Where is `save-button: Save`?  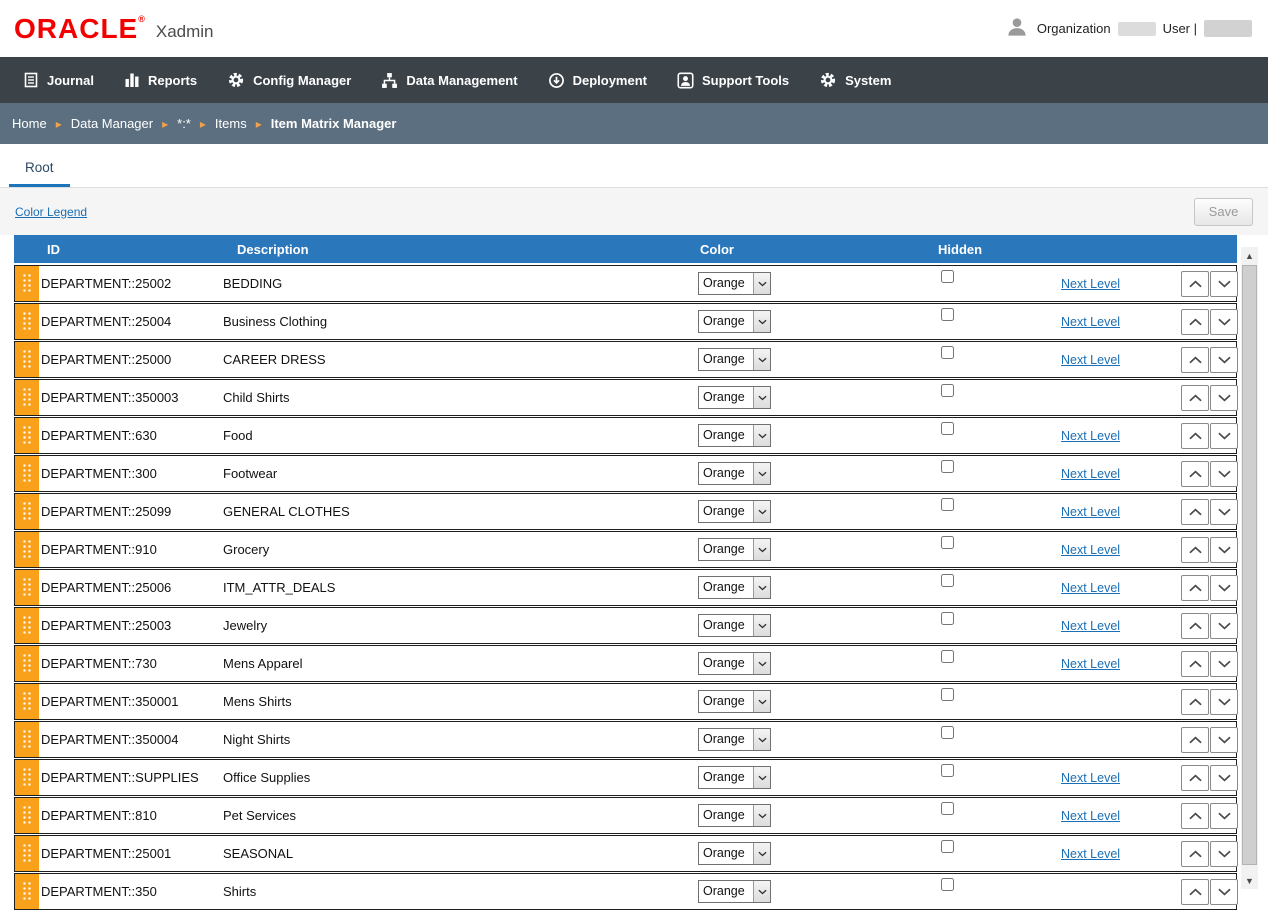 save-button: Save is located at coordinates (1223, 211).